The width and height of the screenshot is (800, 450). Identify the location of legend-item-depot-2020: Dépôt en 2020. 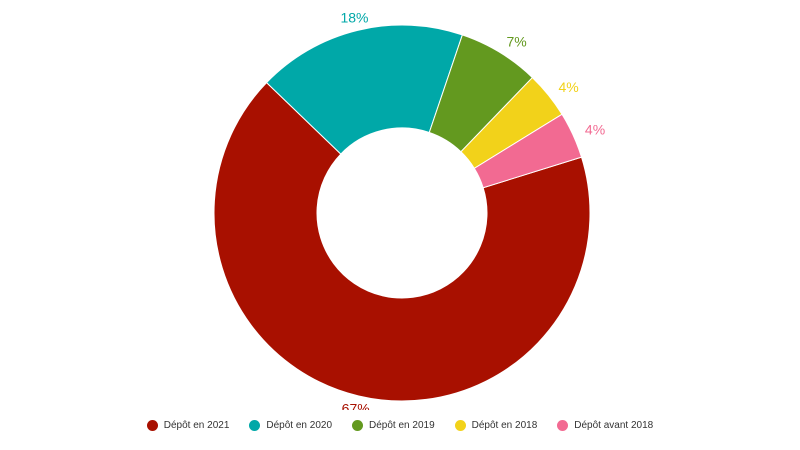
(291, 425).